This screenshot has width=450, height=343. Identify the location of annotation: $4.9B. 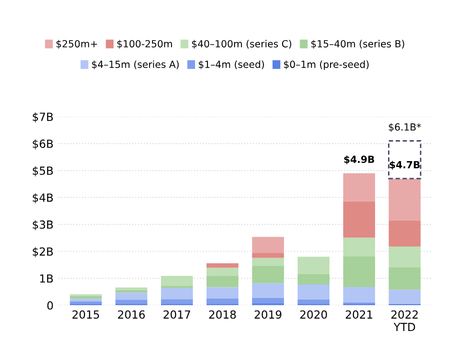
(359, 159).